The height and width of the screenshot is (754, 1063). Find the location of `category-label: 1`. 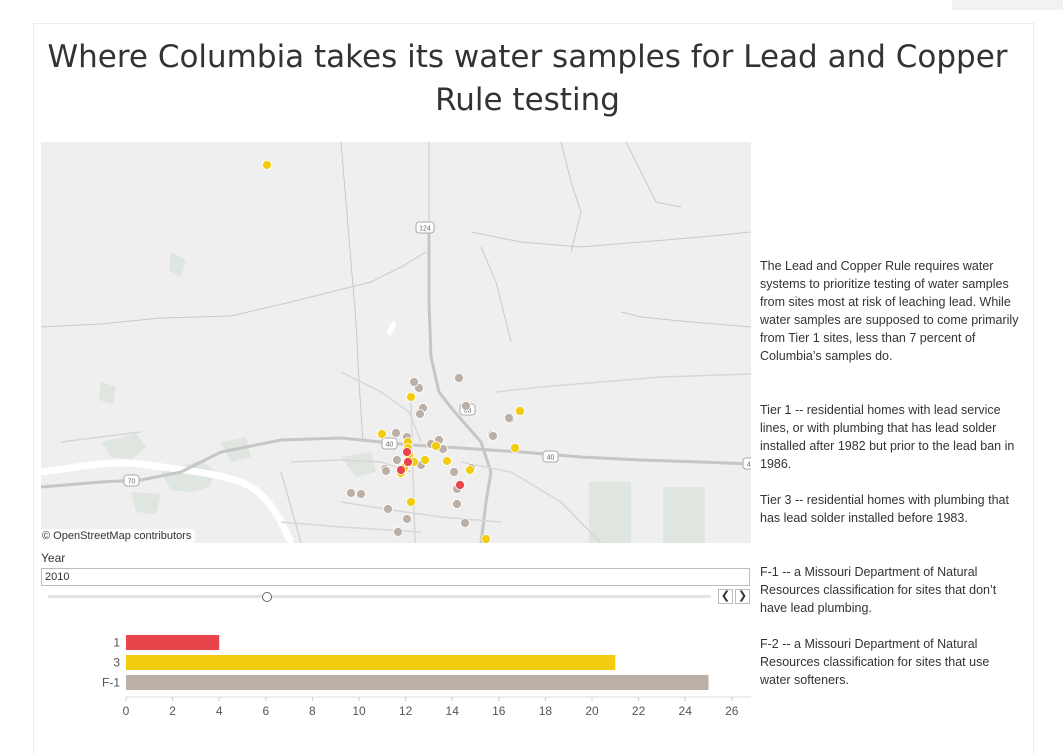

category-label: 1 is located at coordinates (116, 643).